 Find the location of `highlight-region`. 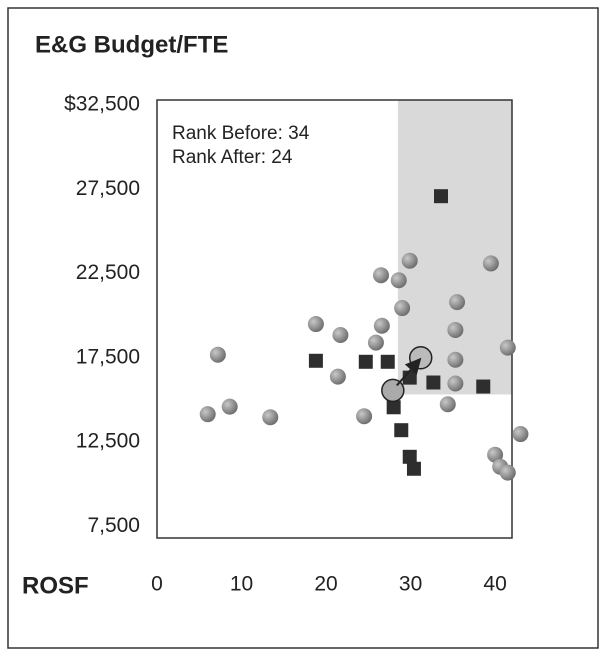

highlight-region is located at coordinates (454, 247).